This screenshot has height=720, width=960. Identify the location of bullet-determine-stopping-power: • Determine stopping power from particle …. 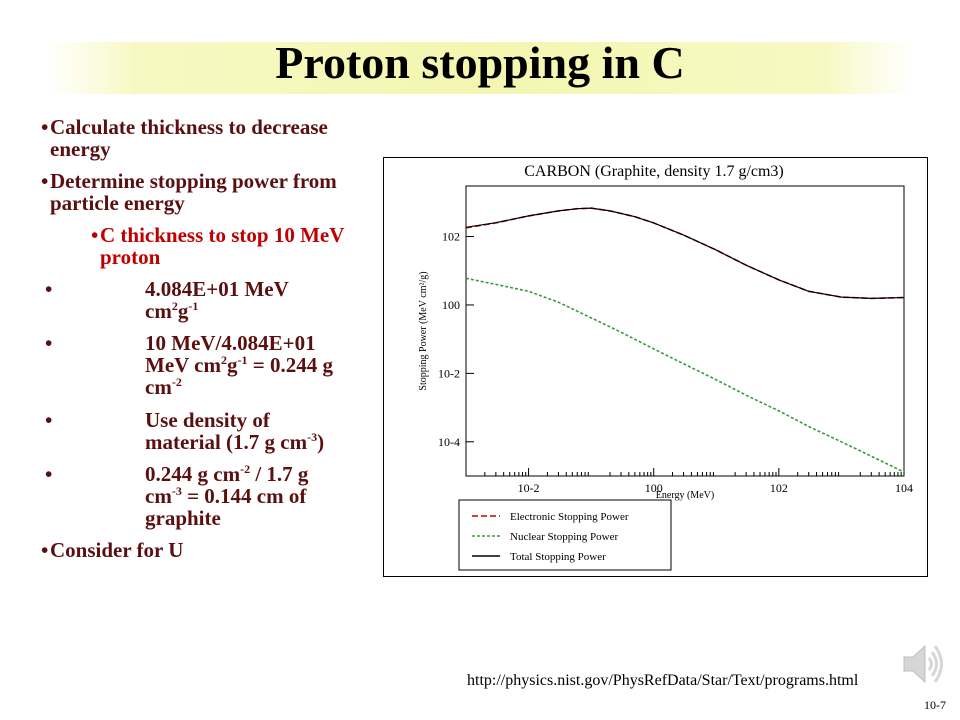
(189, 192).